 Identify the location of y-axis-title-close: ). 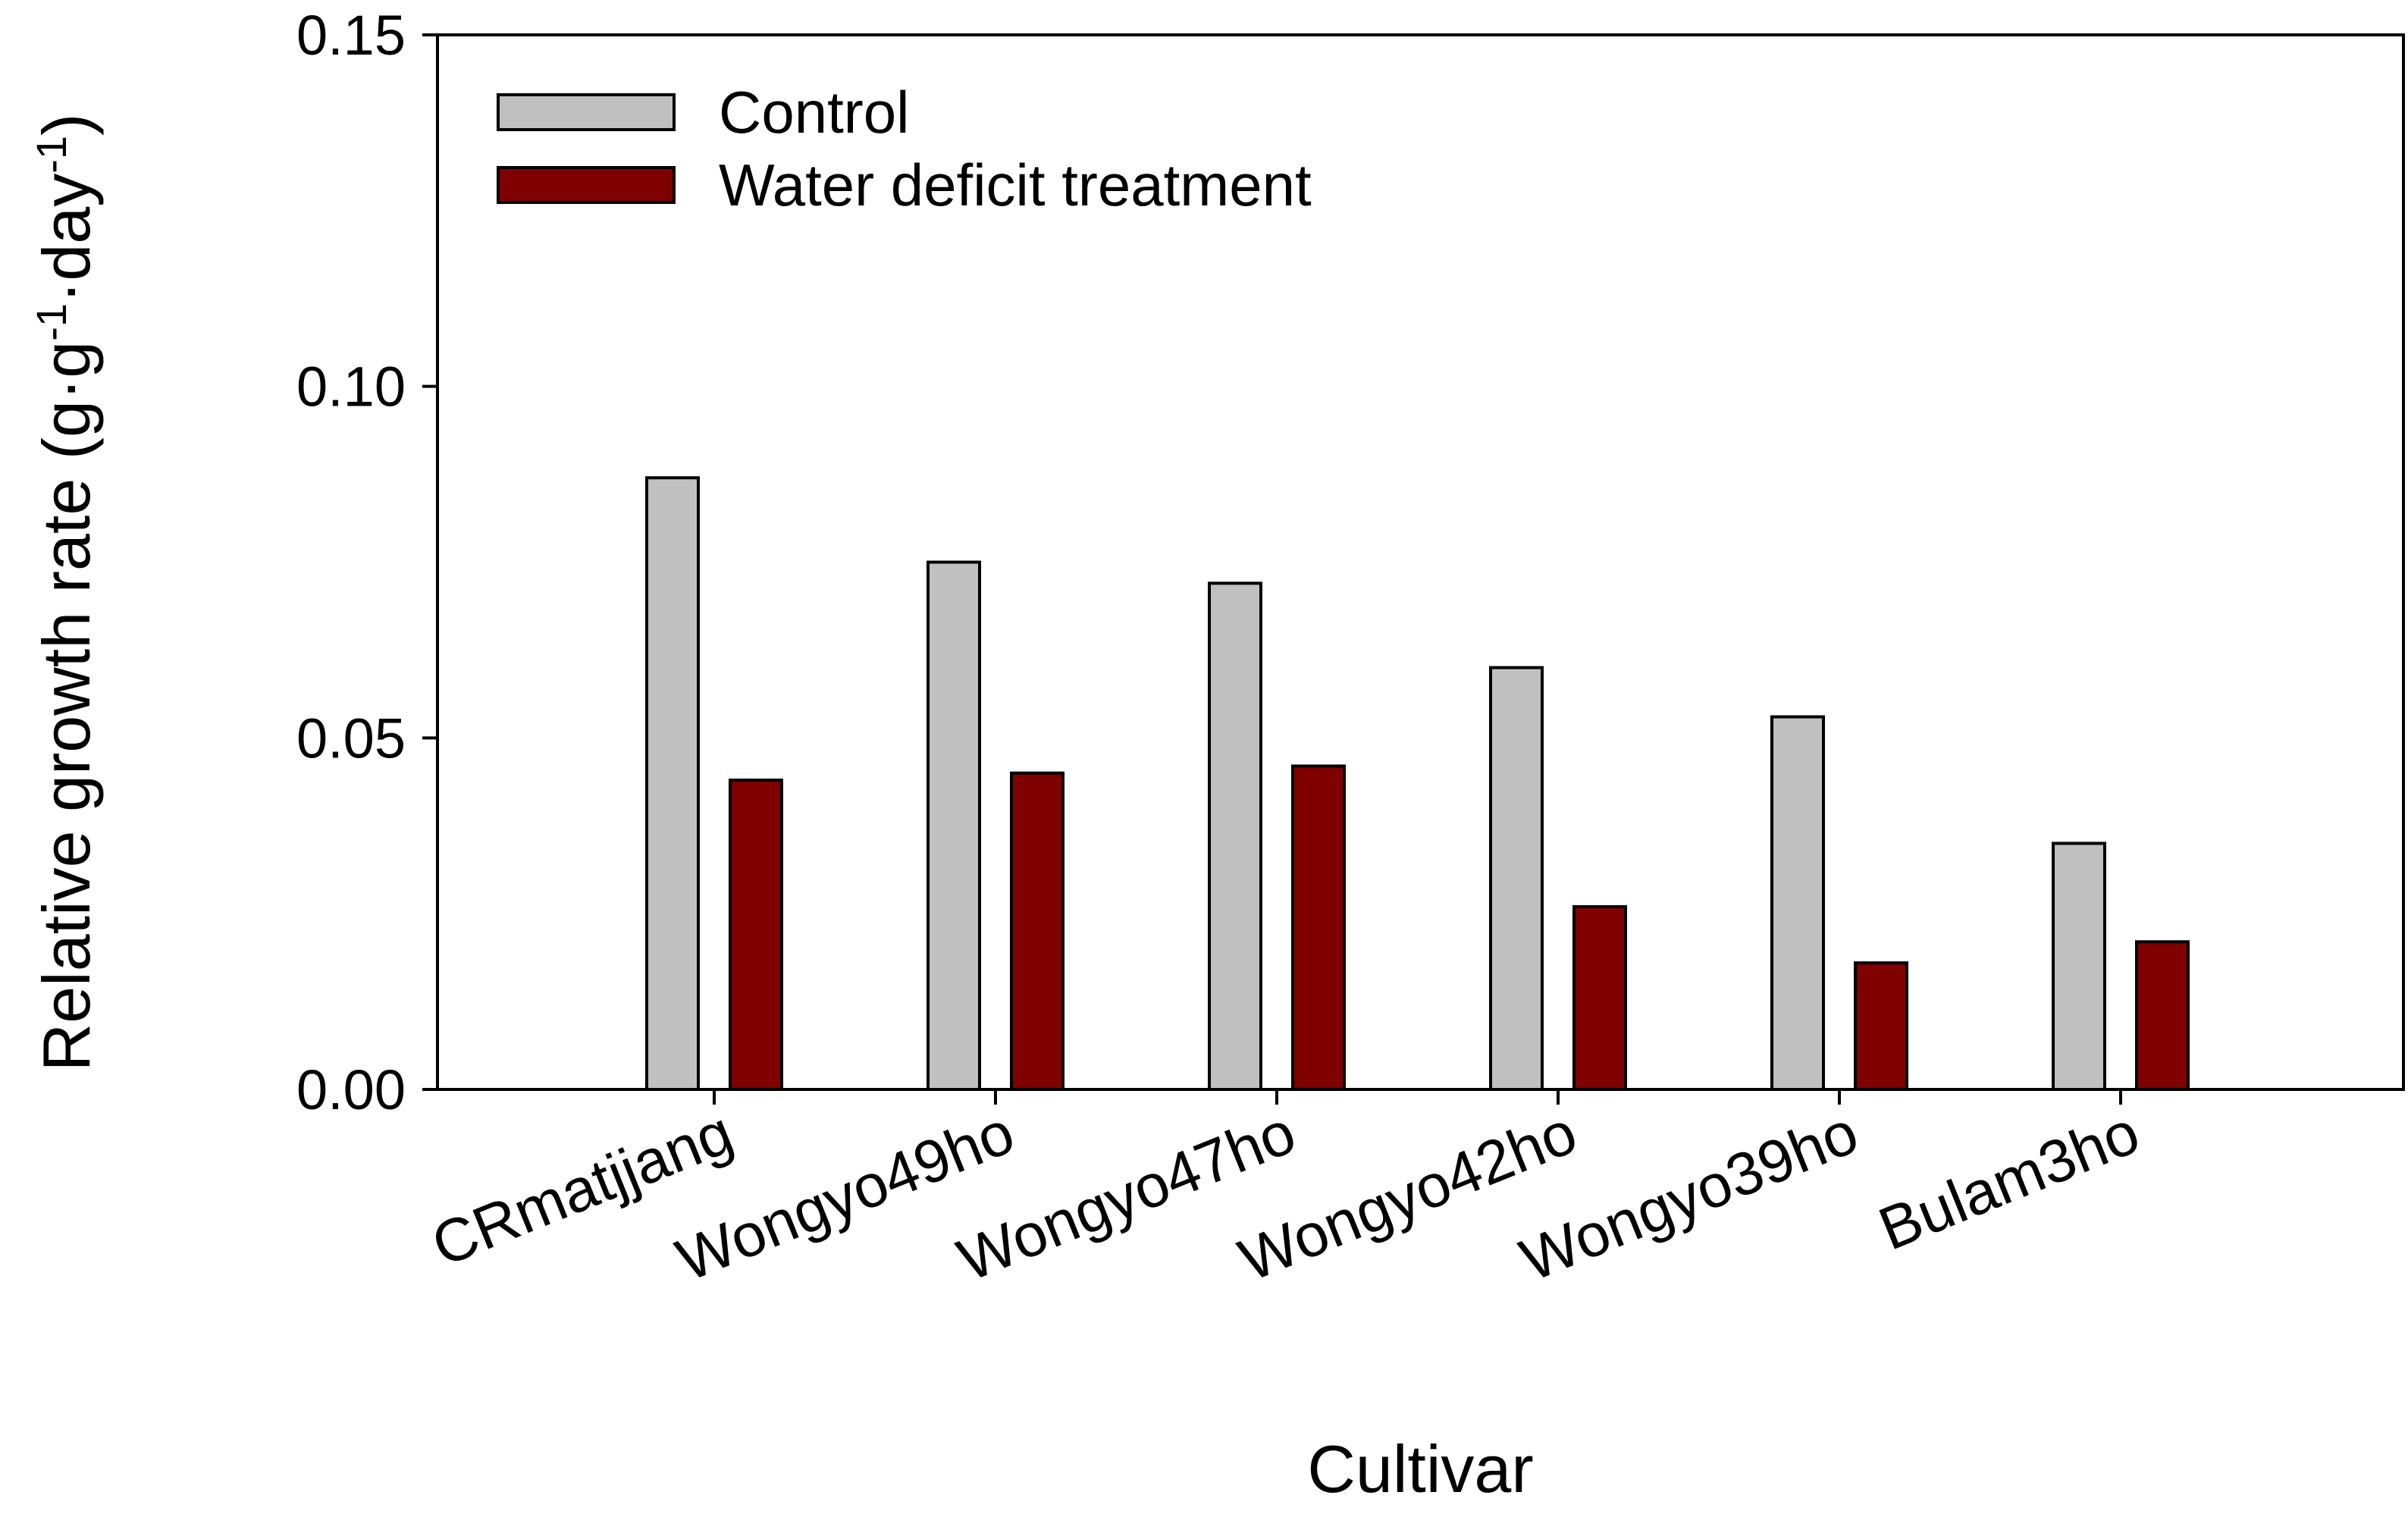
(66, 125).